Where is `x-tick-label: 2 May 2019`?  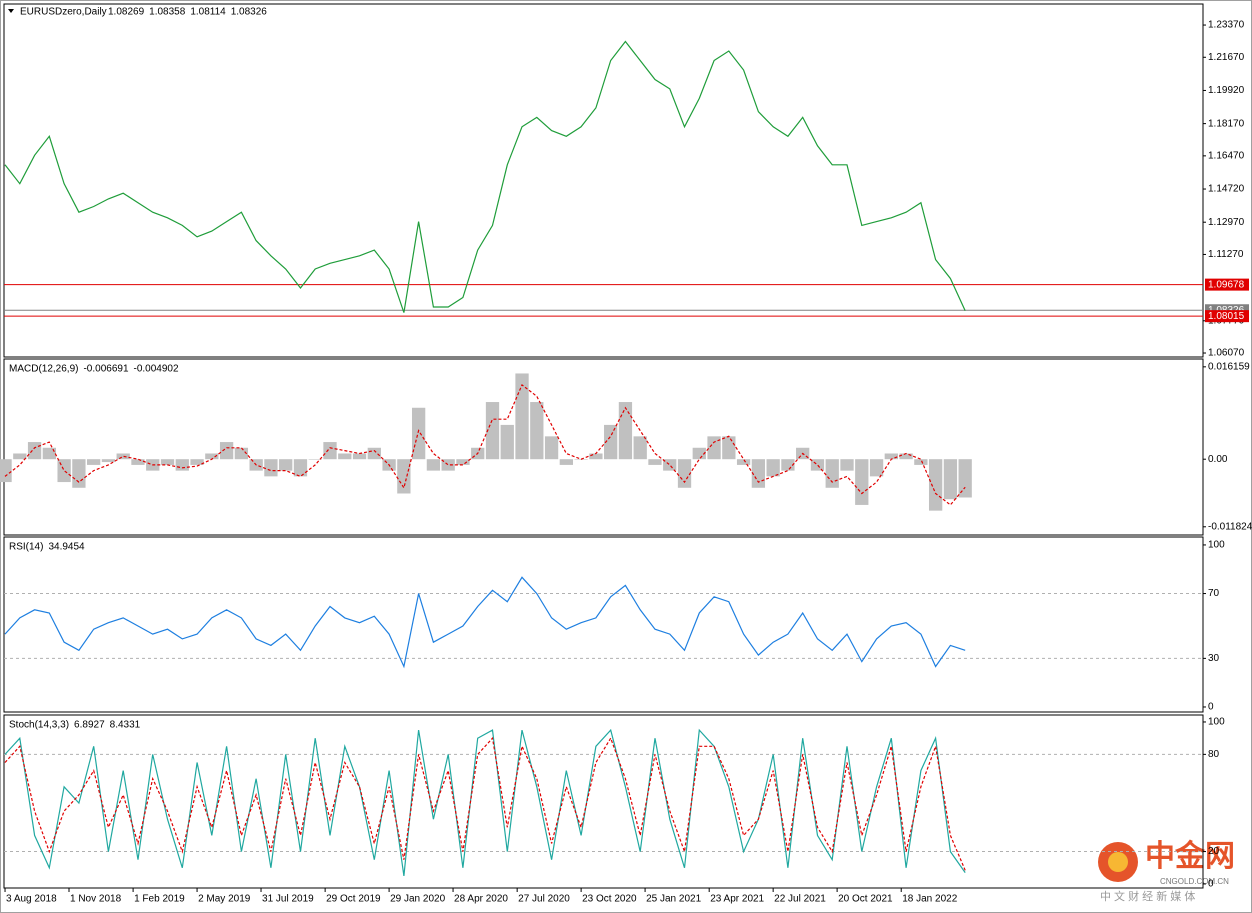
x-tick-label: 2 May 2019 is located at coordinates (224, 899).